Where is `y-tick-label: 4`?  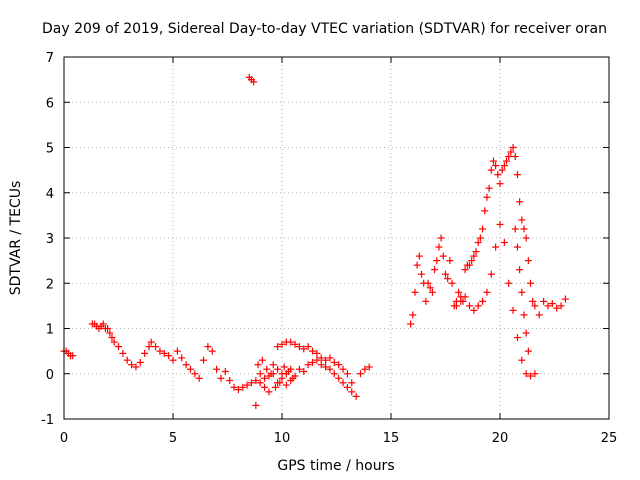
y-tick-label: 4 is located at coordinates (50, 194).